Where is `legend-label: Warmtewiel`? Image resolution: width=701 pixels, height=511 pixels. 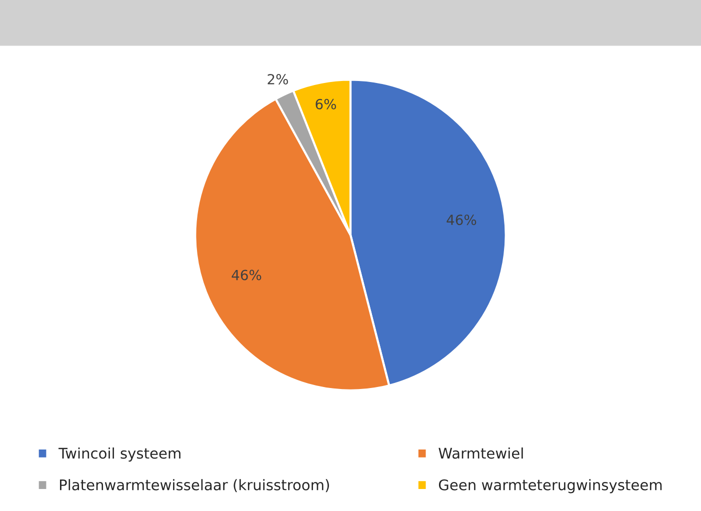 legend-label: Warmtewiel is located at coordinates (480, 453).